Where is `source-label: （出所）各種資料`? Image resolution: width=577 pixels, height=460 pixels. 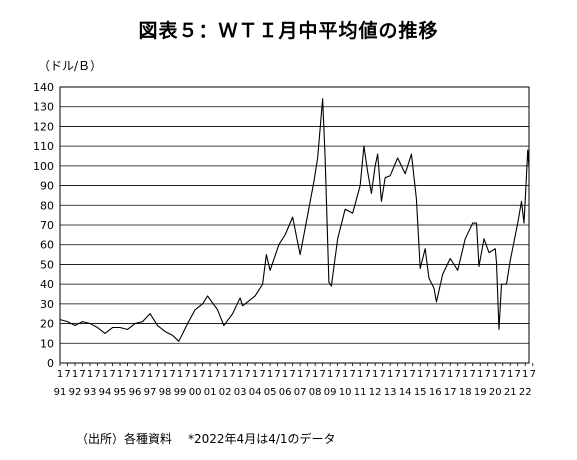 source-label: （出所）各種資料 is located at coordinates (124, 439).